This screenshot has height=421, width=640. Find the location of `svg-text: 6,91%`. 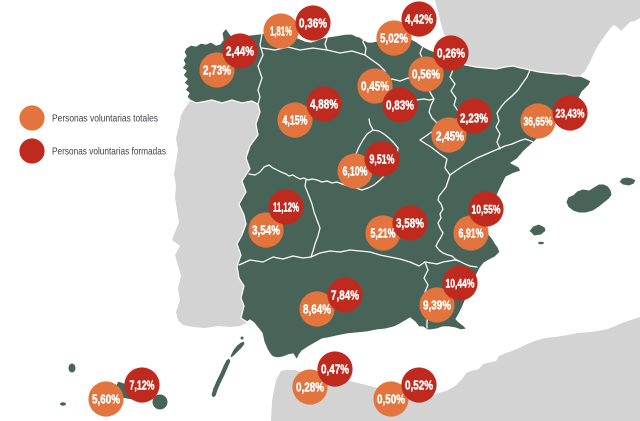

svg-text: 6,91% is located at coordinates (471, 233).